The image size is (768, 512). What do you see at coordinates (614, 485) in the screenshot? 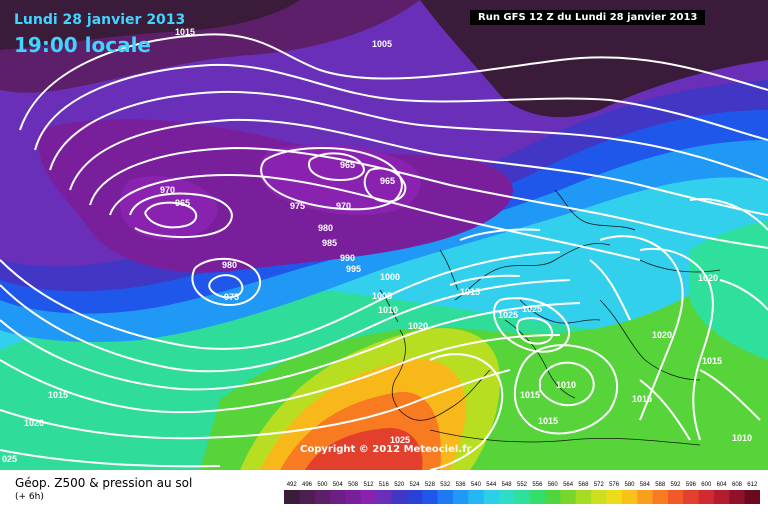
I see `legend-label: 576` at bounding box center [614, 485].